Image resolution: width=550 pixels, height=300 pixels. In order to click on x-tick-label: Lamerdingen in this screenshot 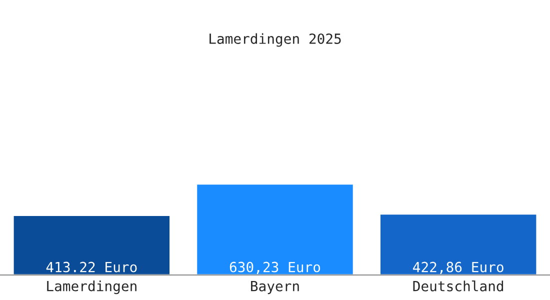, I will do `click(91, 287)`.